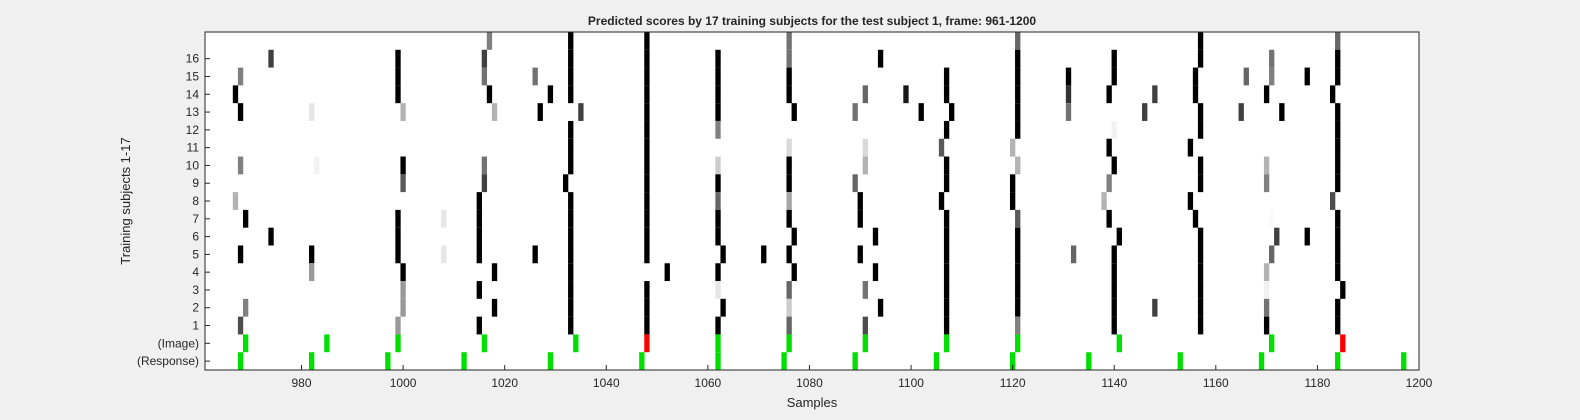  I want to click on x-tick-label: 1100, so click(911, 383).